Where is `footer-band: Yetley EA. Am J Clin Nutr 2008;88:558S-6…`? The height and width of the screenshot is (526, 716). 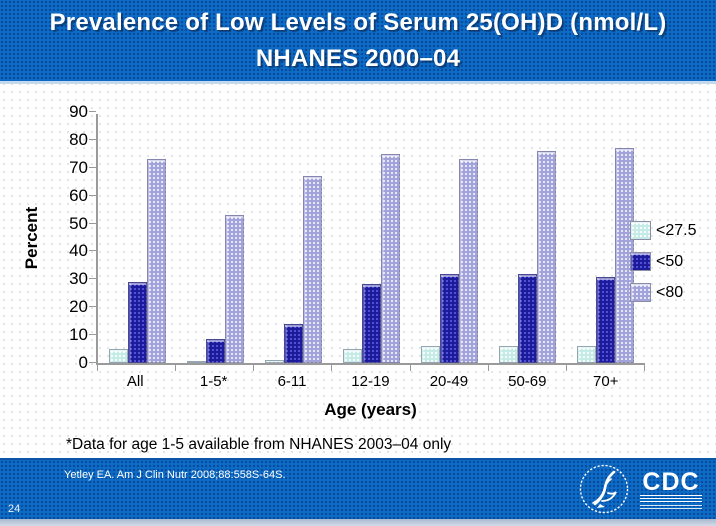 footer-band: Yetley EA. Am J Clin Nutr 2008;88:558S-6… is located at coordinates (358, 488).